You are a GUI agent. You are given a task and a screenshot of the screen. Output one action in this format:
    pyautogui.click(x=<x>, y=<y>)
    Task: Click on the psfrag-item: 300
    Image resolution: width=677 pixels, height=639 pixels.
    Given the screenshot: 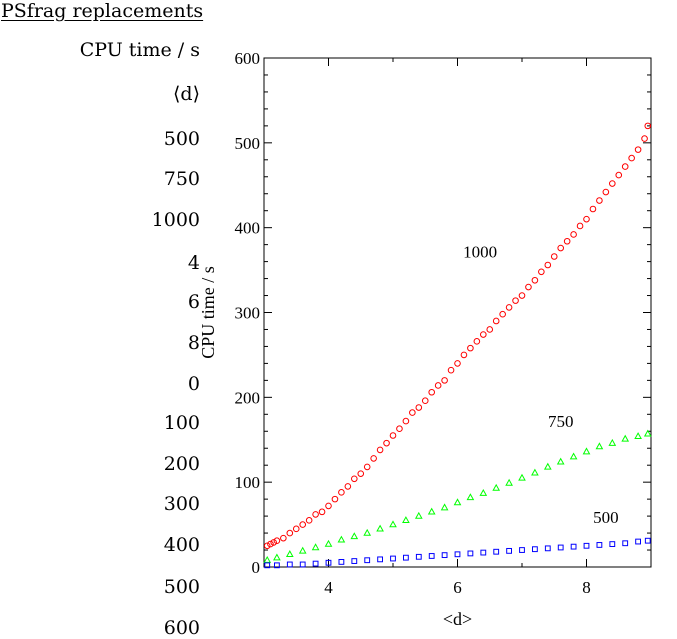 What is the action you would take?
    pyautogui.click(x=181, y=504)
    